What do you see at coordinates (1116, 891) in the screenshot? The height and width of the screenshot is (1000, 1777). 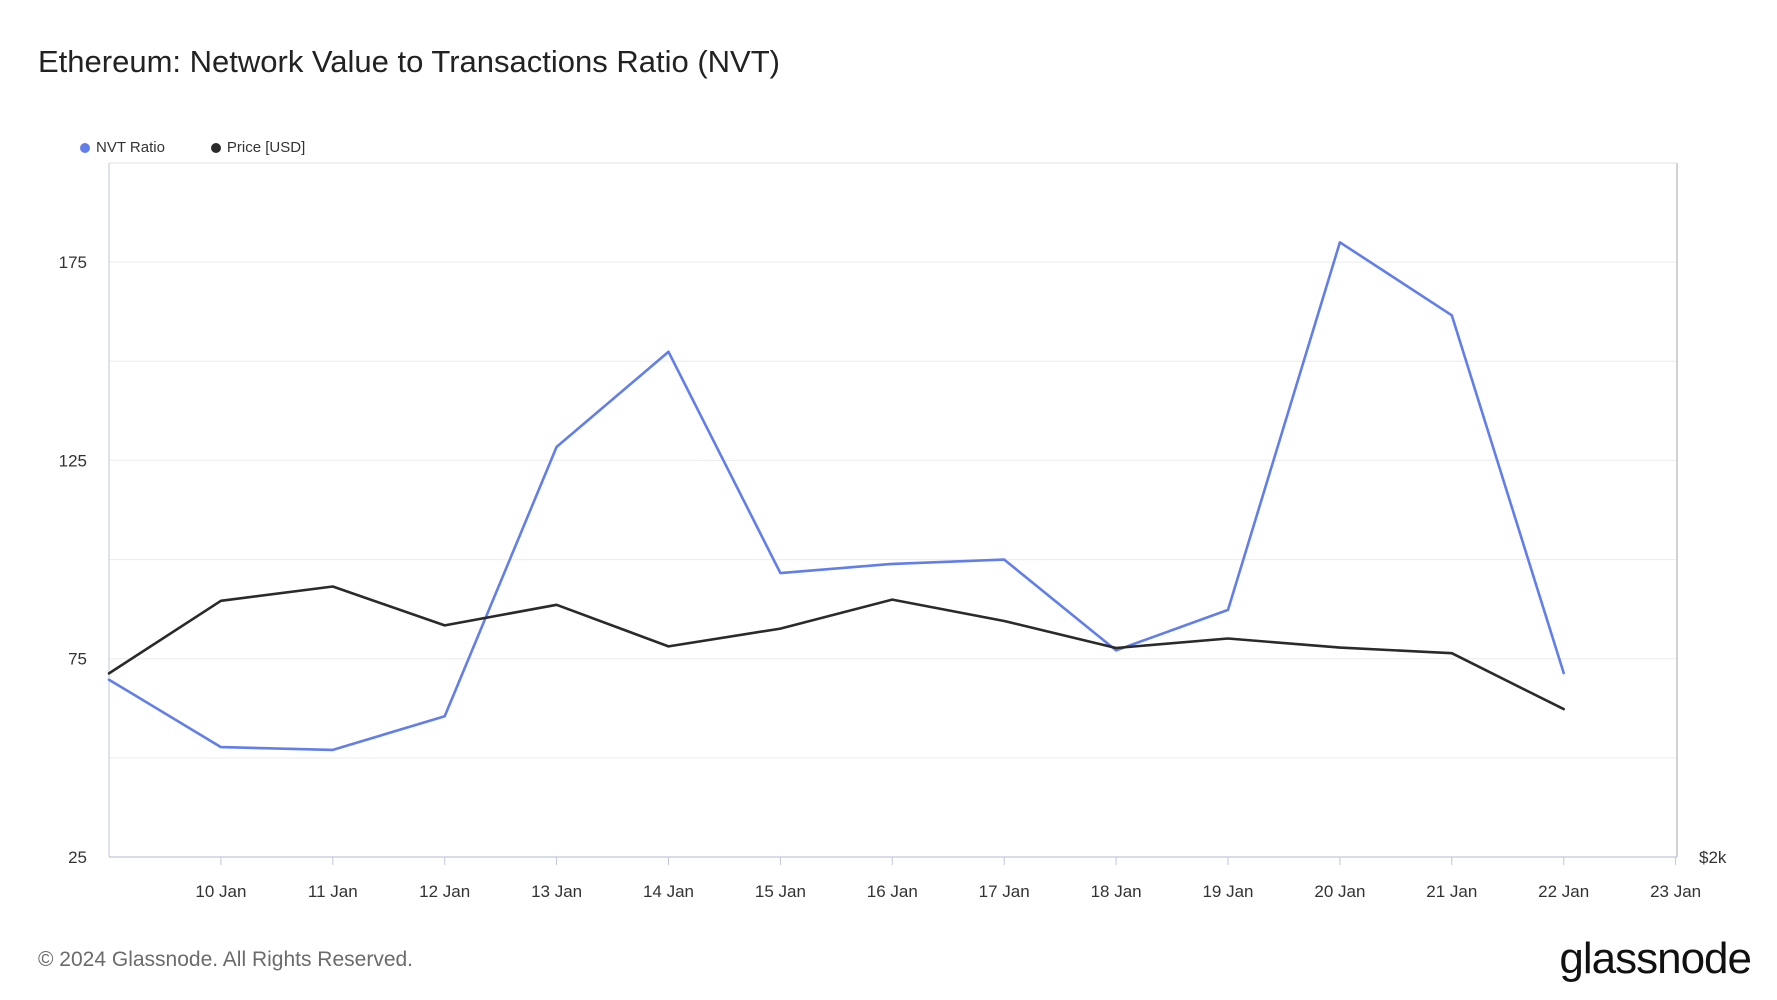 I see `x-tick-label: 18 Jan` at bounding box center [1116, 891].